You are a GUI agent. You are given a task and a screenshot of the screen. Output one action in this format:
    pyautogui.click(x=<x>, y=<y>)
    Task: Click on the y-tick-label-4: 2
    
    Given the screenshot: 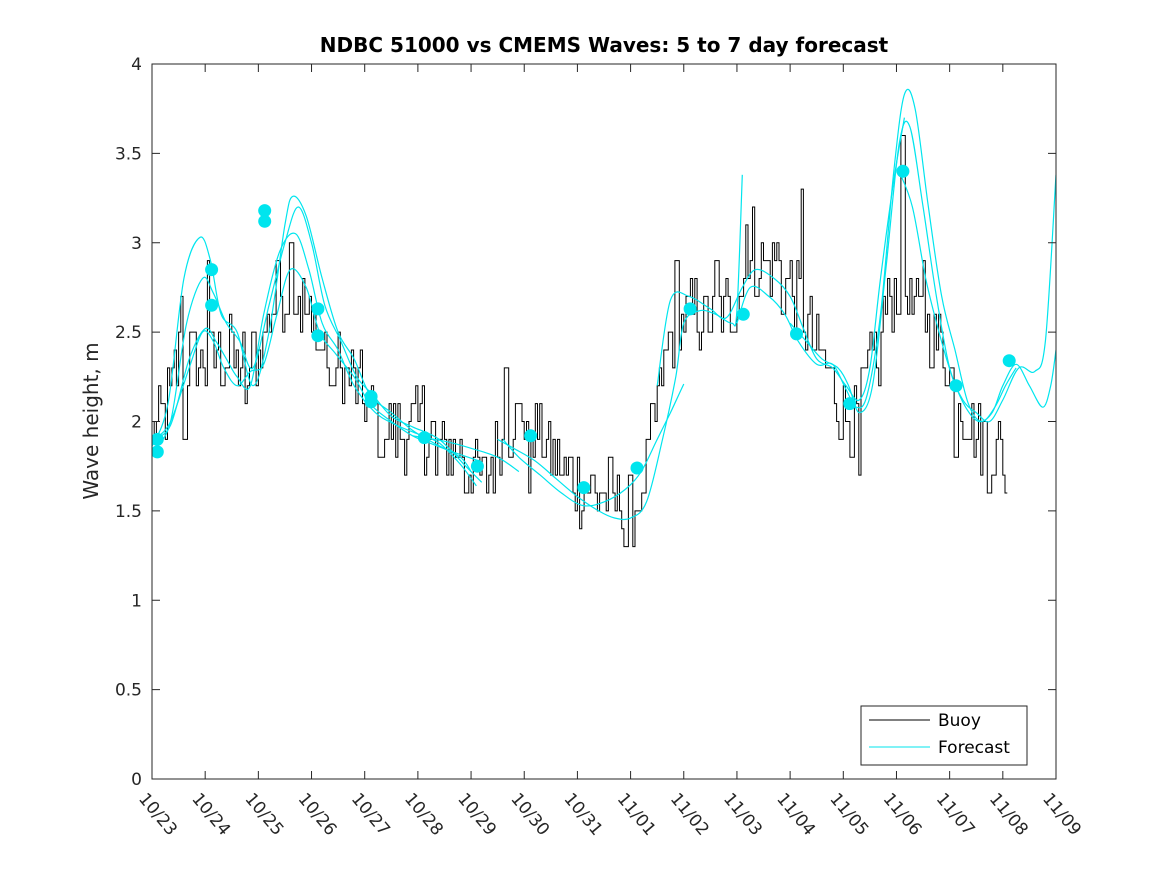 What is the action you would take?
    pyautogui.click(x=136, y=423)
    